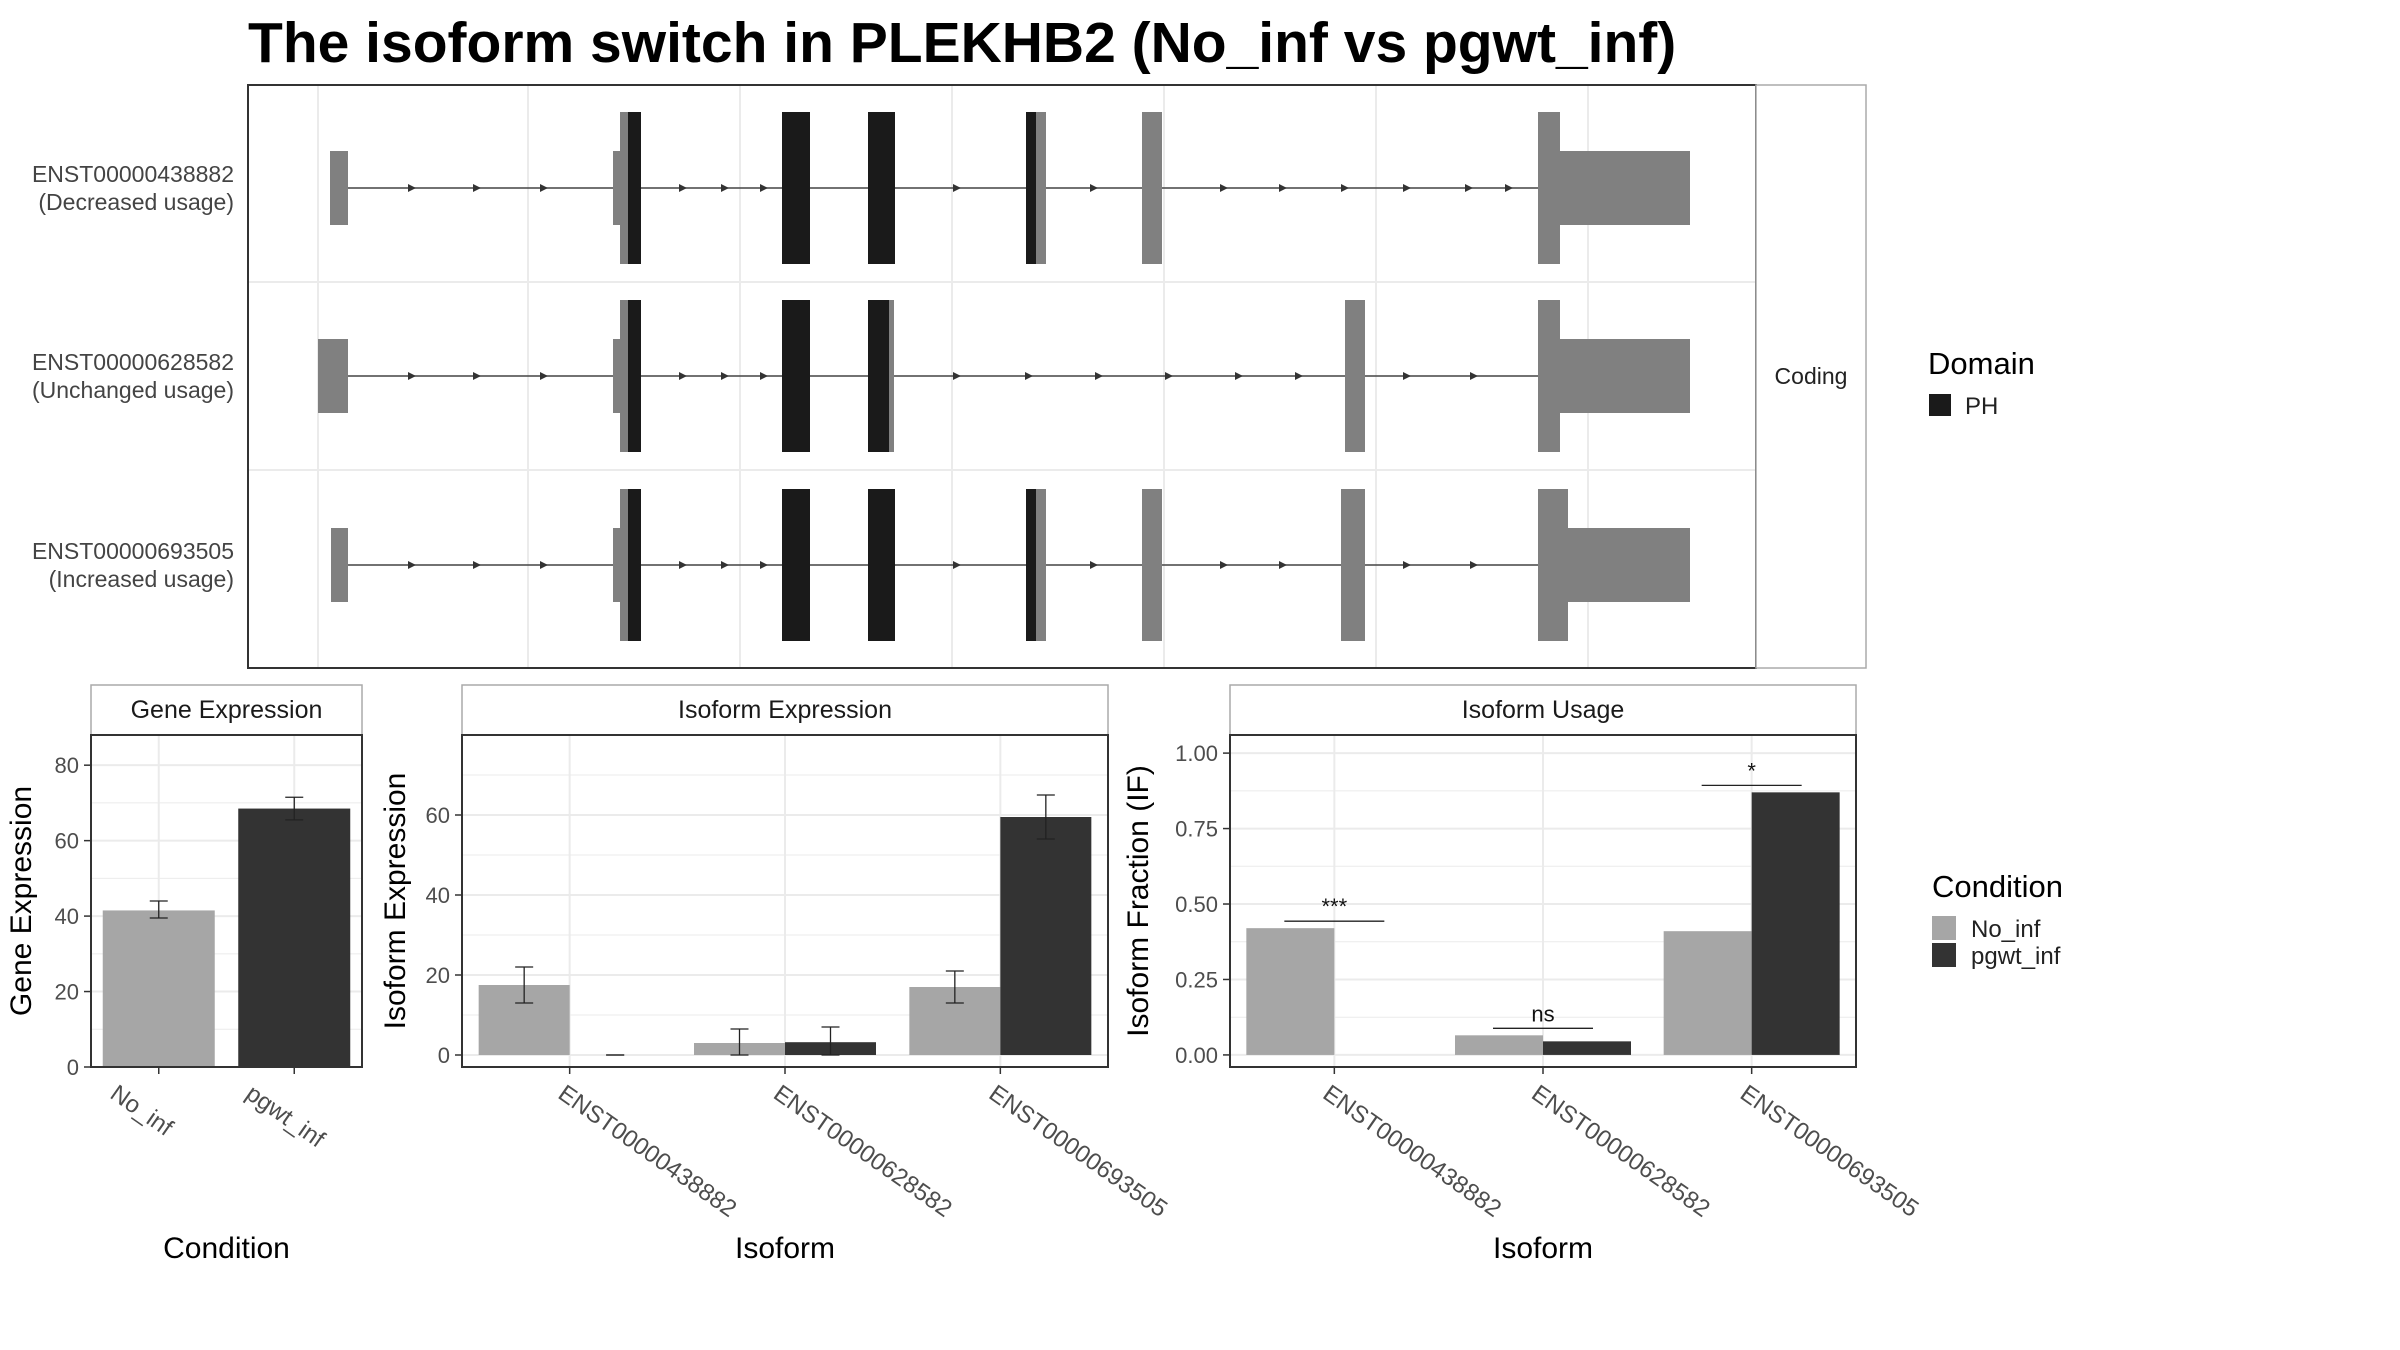 The image size is (2400, 1350). I want to click on transcript-id-label: ENST00000438882, so click(133, 174).